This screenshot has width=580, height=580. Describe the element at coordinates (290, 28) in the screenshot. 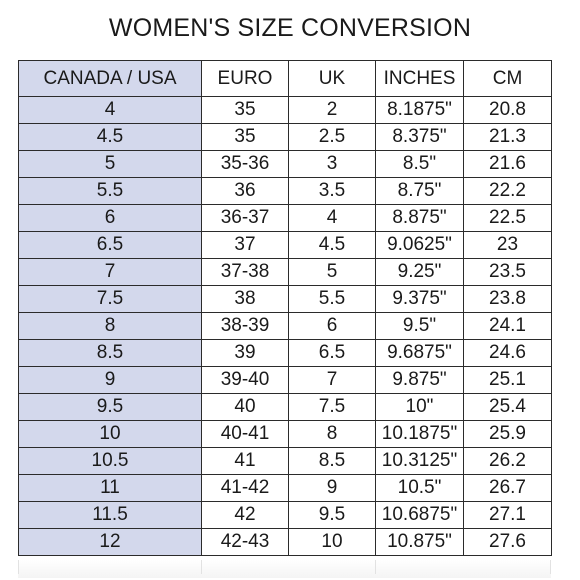

I see `page-title: WOMEN'S SIZE CONVERSION` at that location.